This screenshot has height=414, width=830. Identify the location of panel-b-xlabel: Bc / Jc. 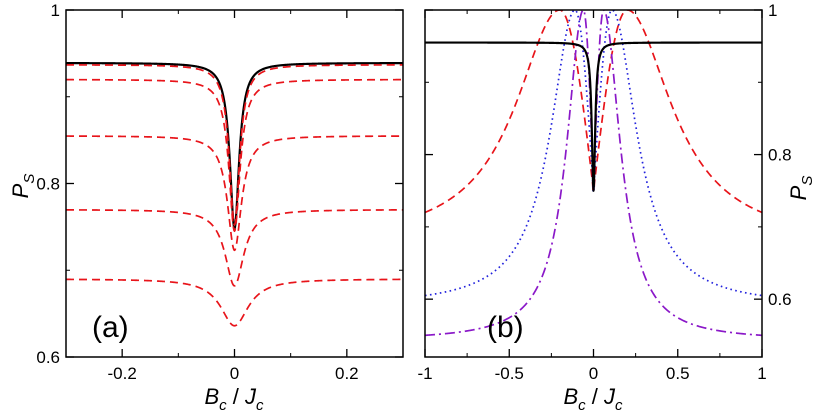
(593, 399).